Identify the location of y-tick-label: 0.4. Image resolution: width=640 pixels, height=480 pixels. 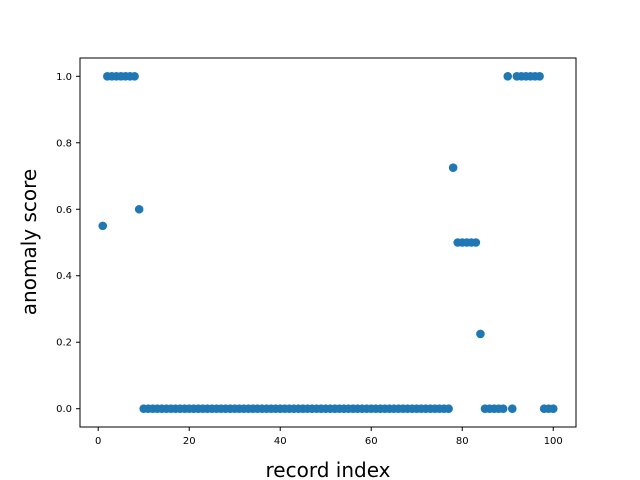
(64, 276).